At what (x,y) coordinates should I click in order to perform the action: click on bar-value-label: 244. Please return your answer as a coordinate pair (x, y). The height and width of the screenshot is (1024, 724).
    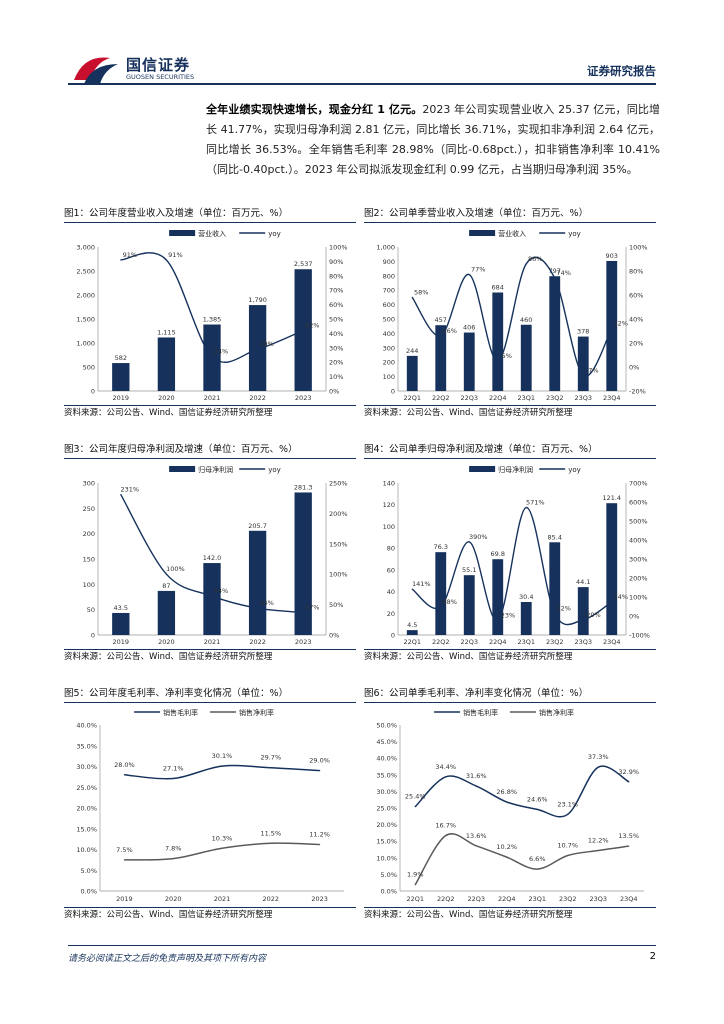
    Looking at the image, I should click on (412, 351).